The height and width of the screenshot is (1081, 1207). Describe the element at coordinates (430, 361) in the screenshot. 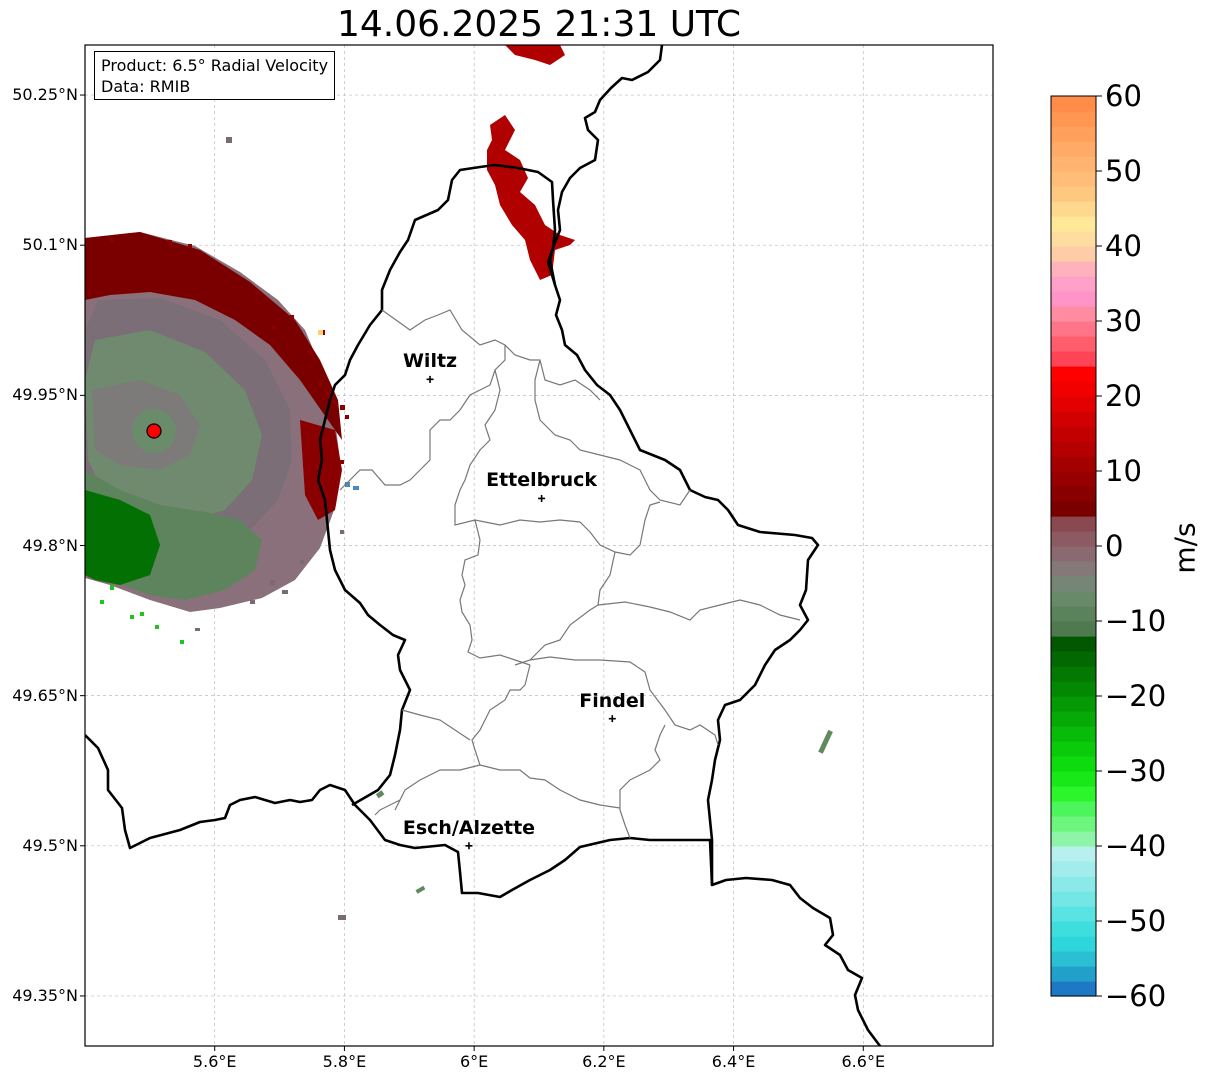

I see `city-label: Wiltz` at that location.